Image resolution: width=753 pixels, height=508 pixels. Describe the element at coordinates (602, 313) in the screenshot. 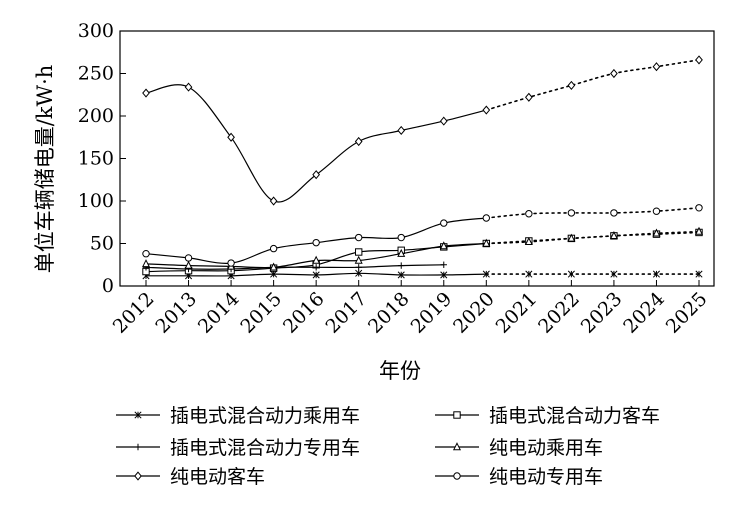

I see `x-tick-label: 2023` at that location.